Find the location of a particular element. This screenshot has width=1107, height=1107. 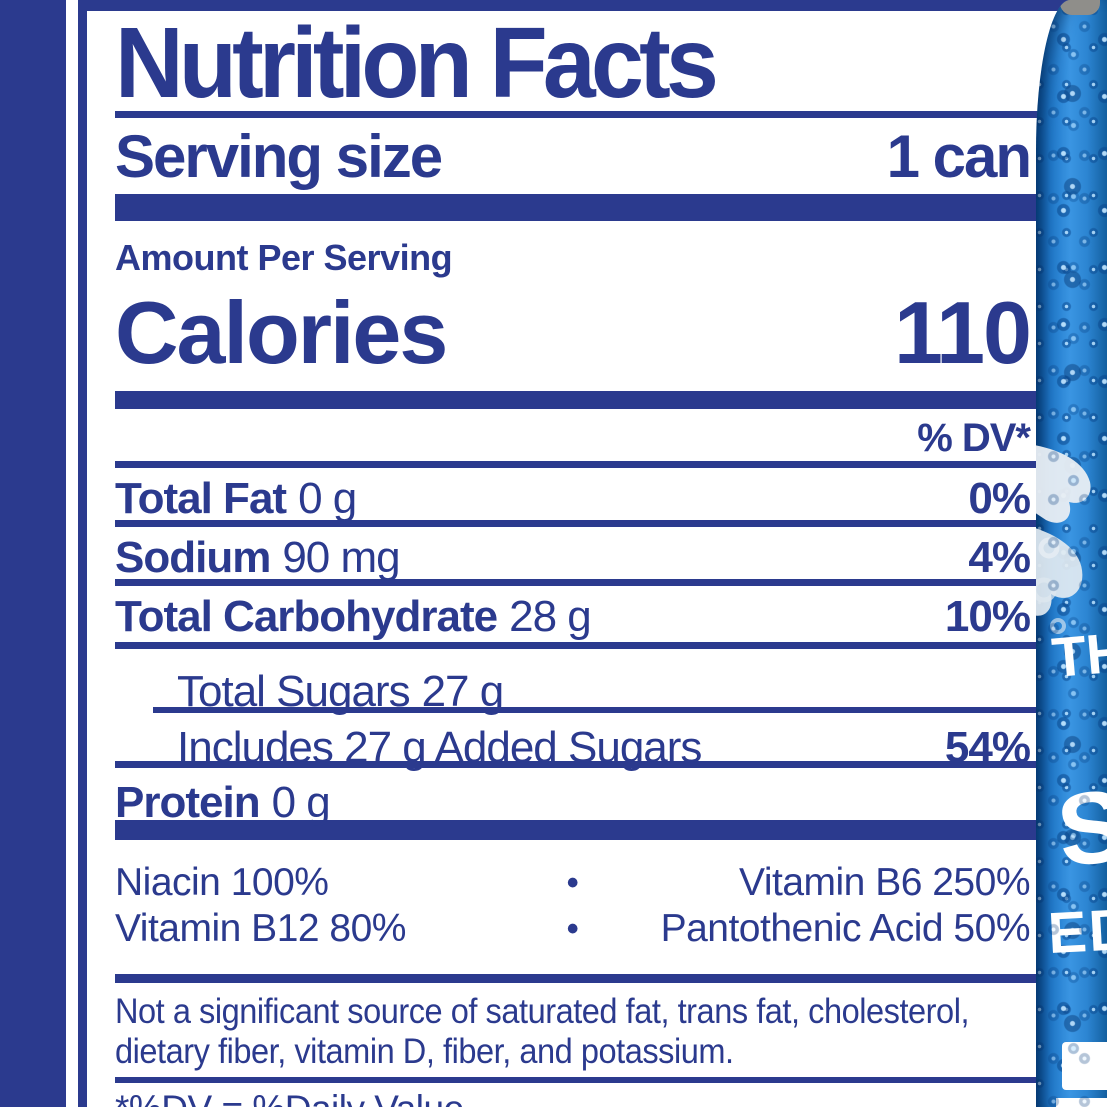

nutrient-dv: 4% is located at coordinates (999, 557).